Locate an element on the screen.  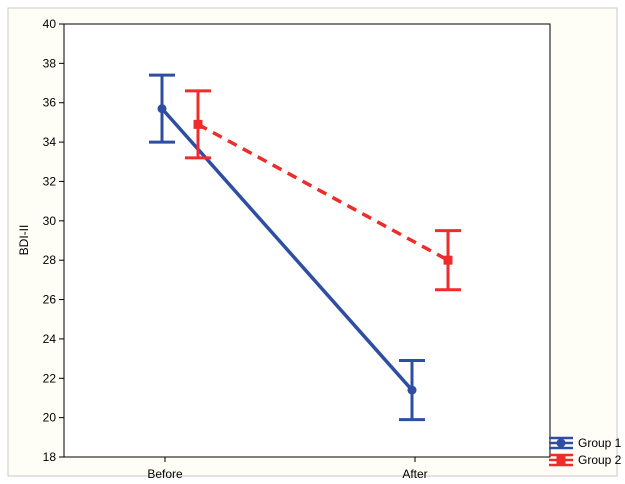
y-tick-label: 40 is located at coordinates (50, 24).